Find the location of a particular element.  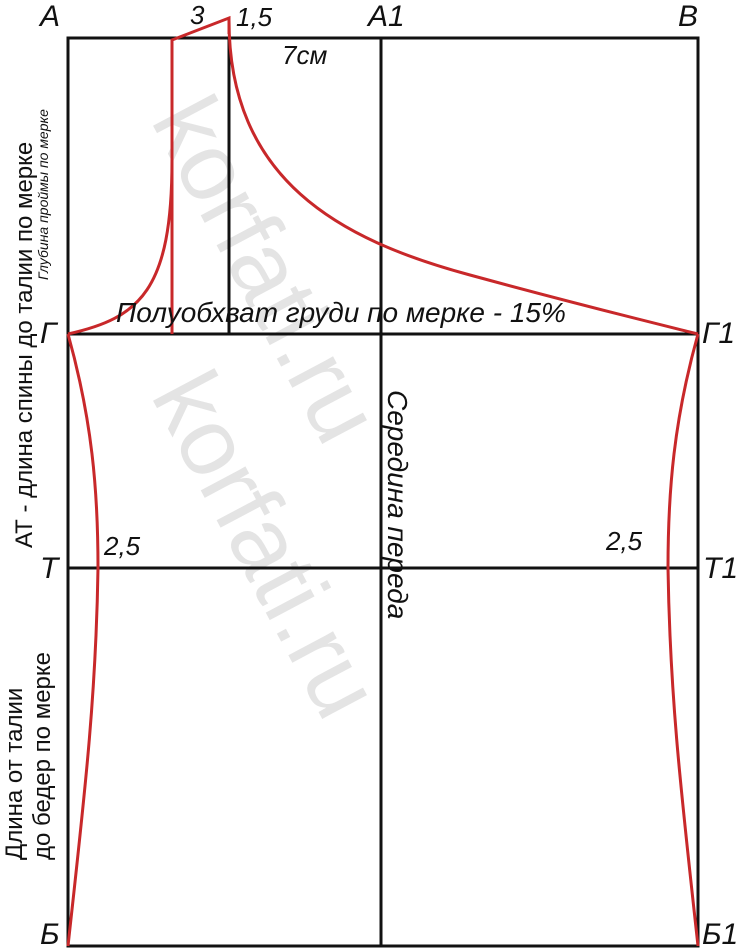

point-g-label: Г is located at coordinates (49, 333).